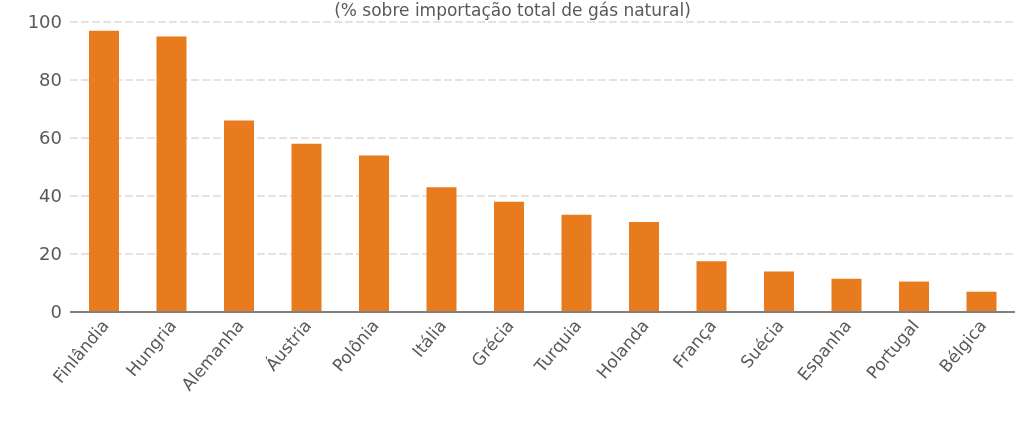 The height and width of the screenshot is (440, 1025). What do you see at coordinates (50, 254) in the screenshot?
I see `y-tick-label: 20` at bounding box center [50, 254].